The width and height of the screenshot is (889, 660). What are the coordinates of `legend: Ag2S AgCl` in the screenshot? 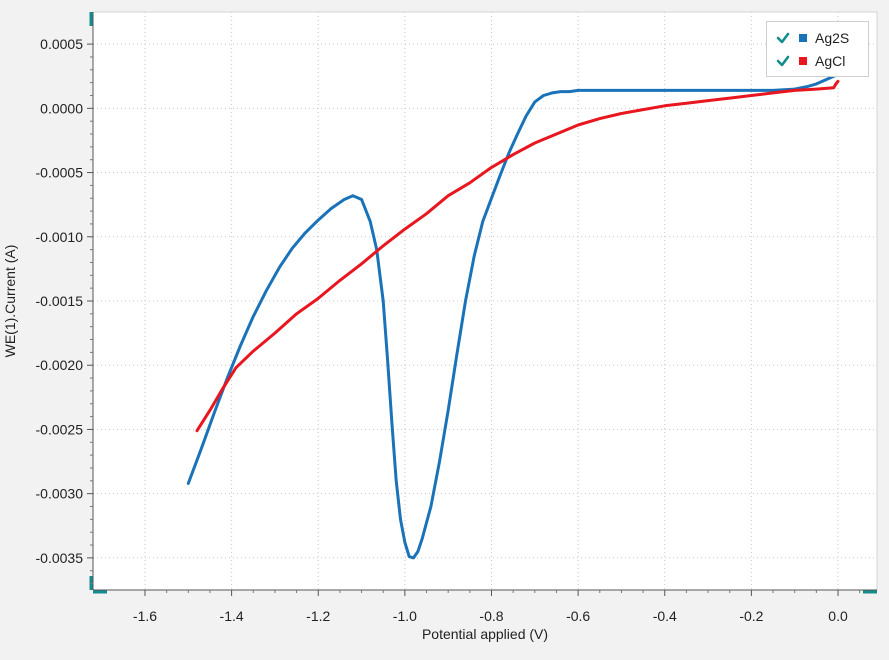 It's located at (817, 49).